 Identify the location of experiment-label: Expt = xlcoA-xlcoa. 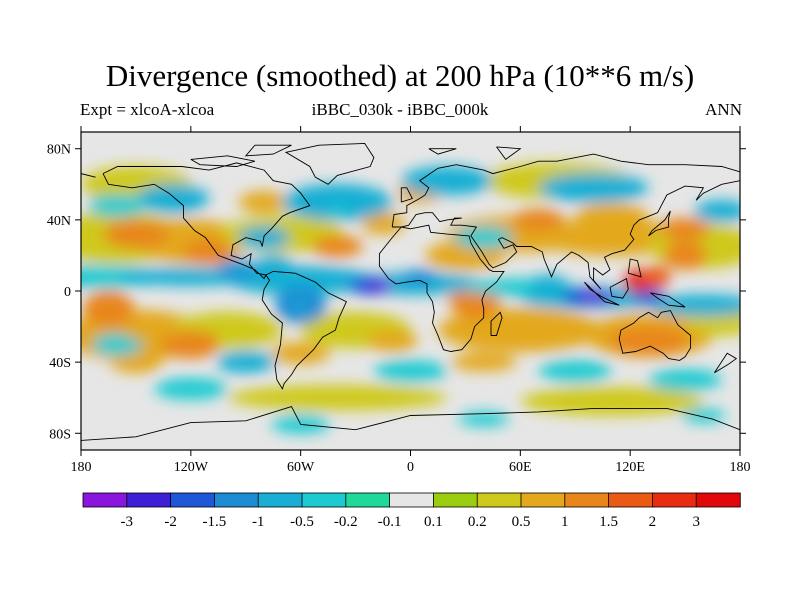
(147, 109).